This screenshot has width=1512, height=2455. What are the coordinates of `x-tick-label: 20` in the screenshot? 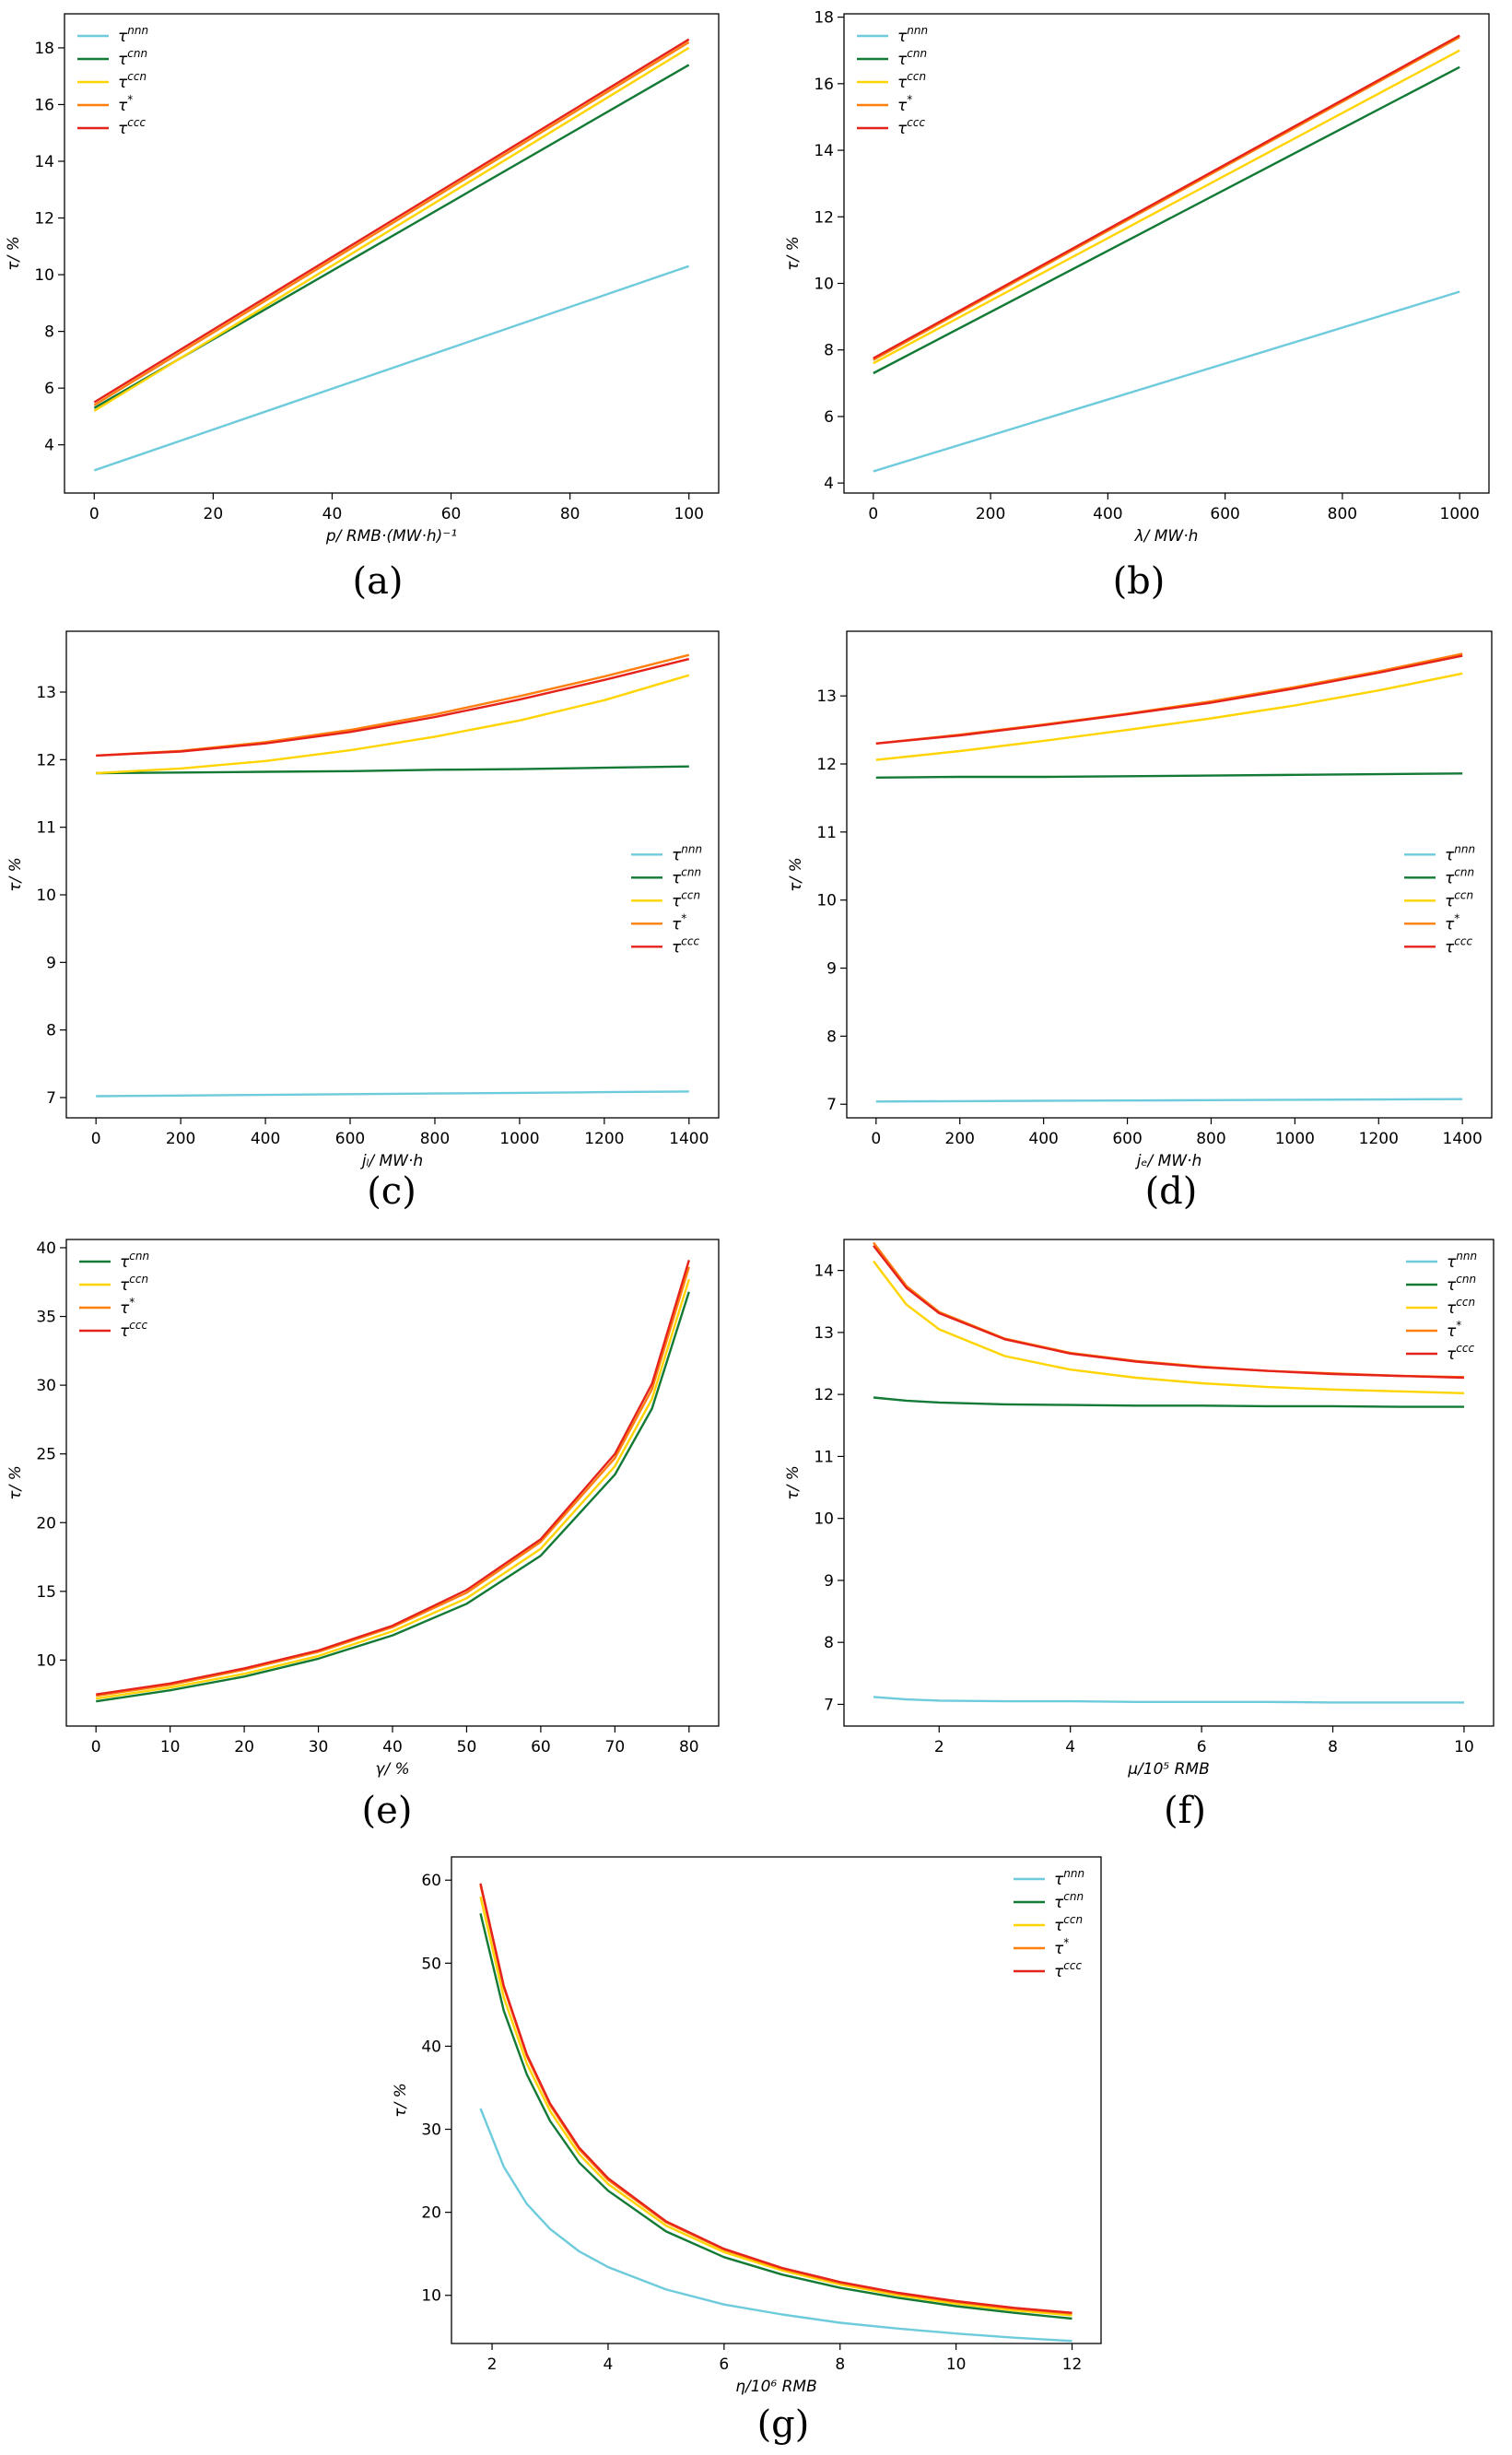 It's located at (244, 1747).